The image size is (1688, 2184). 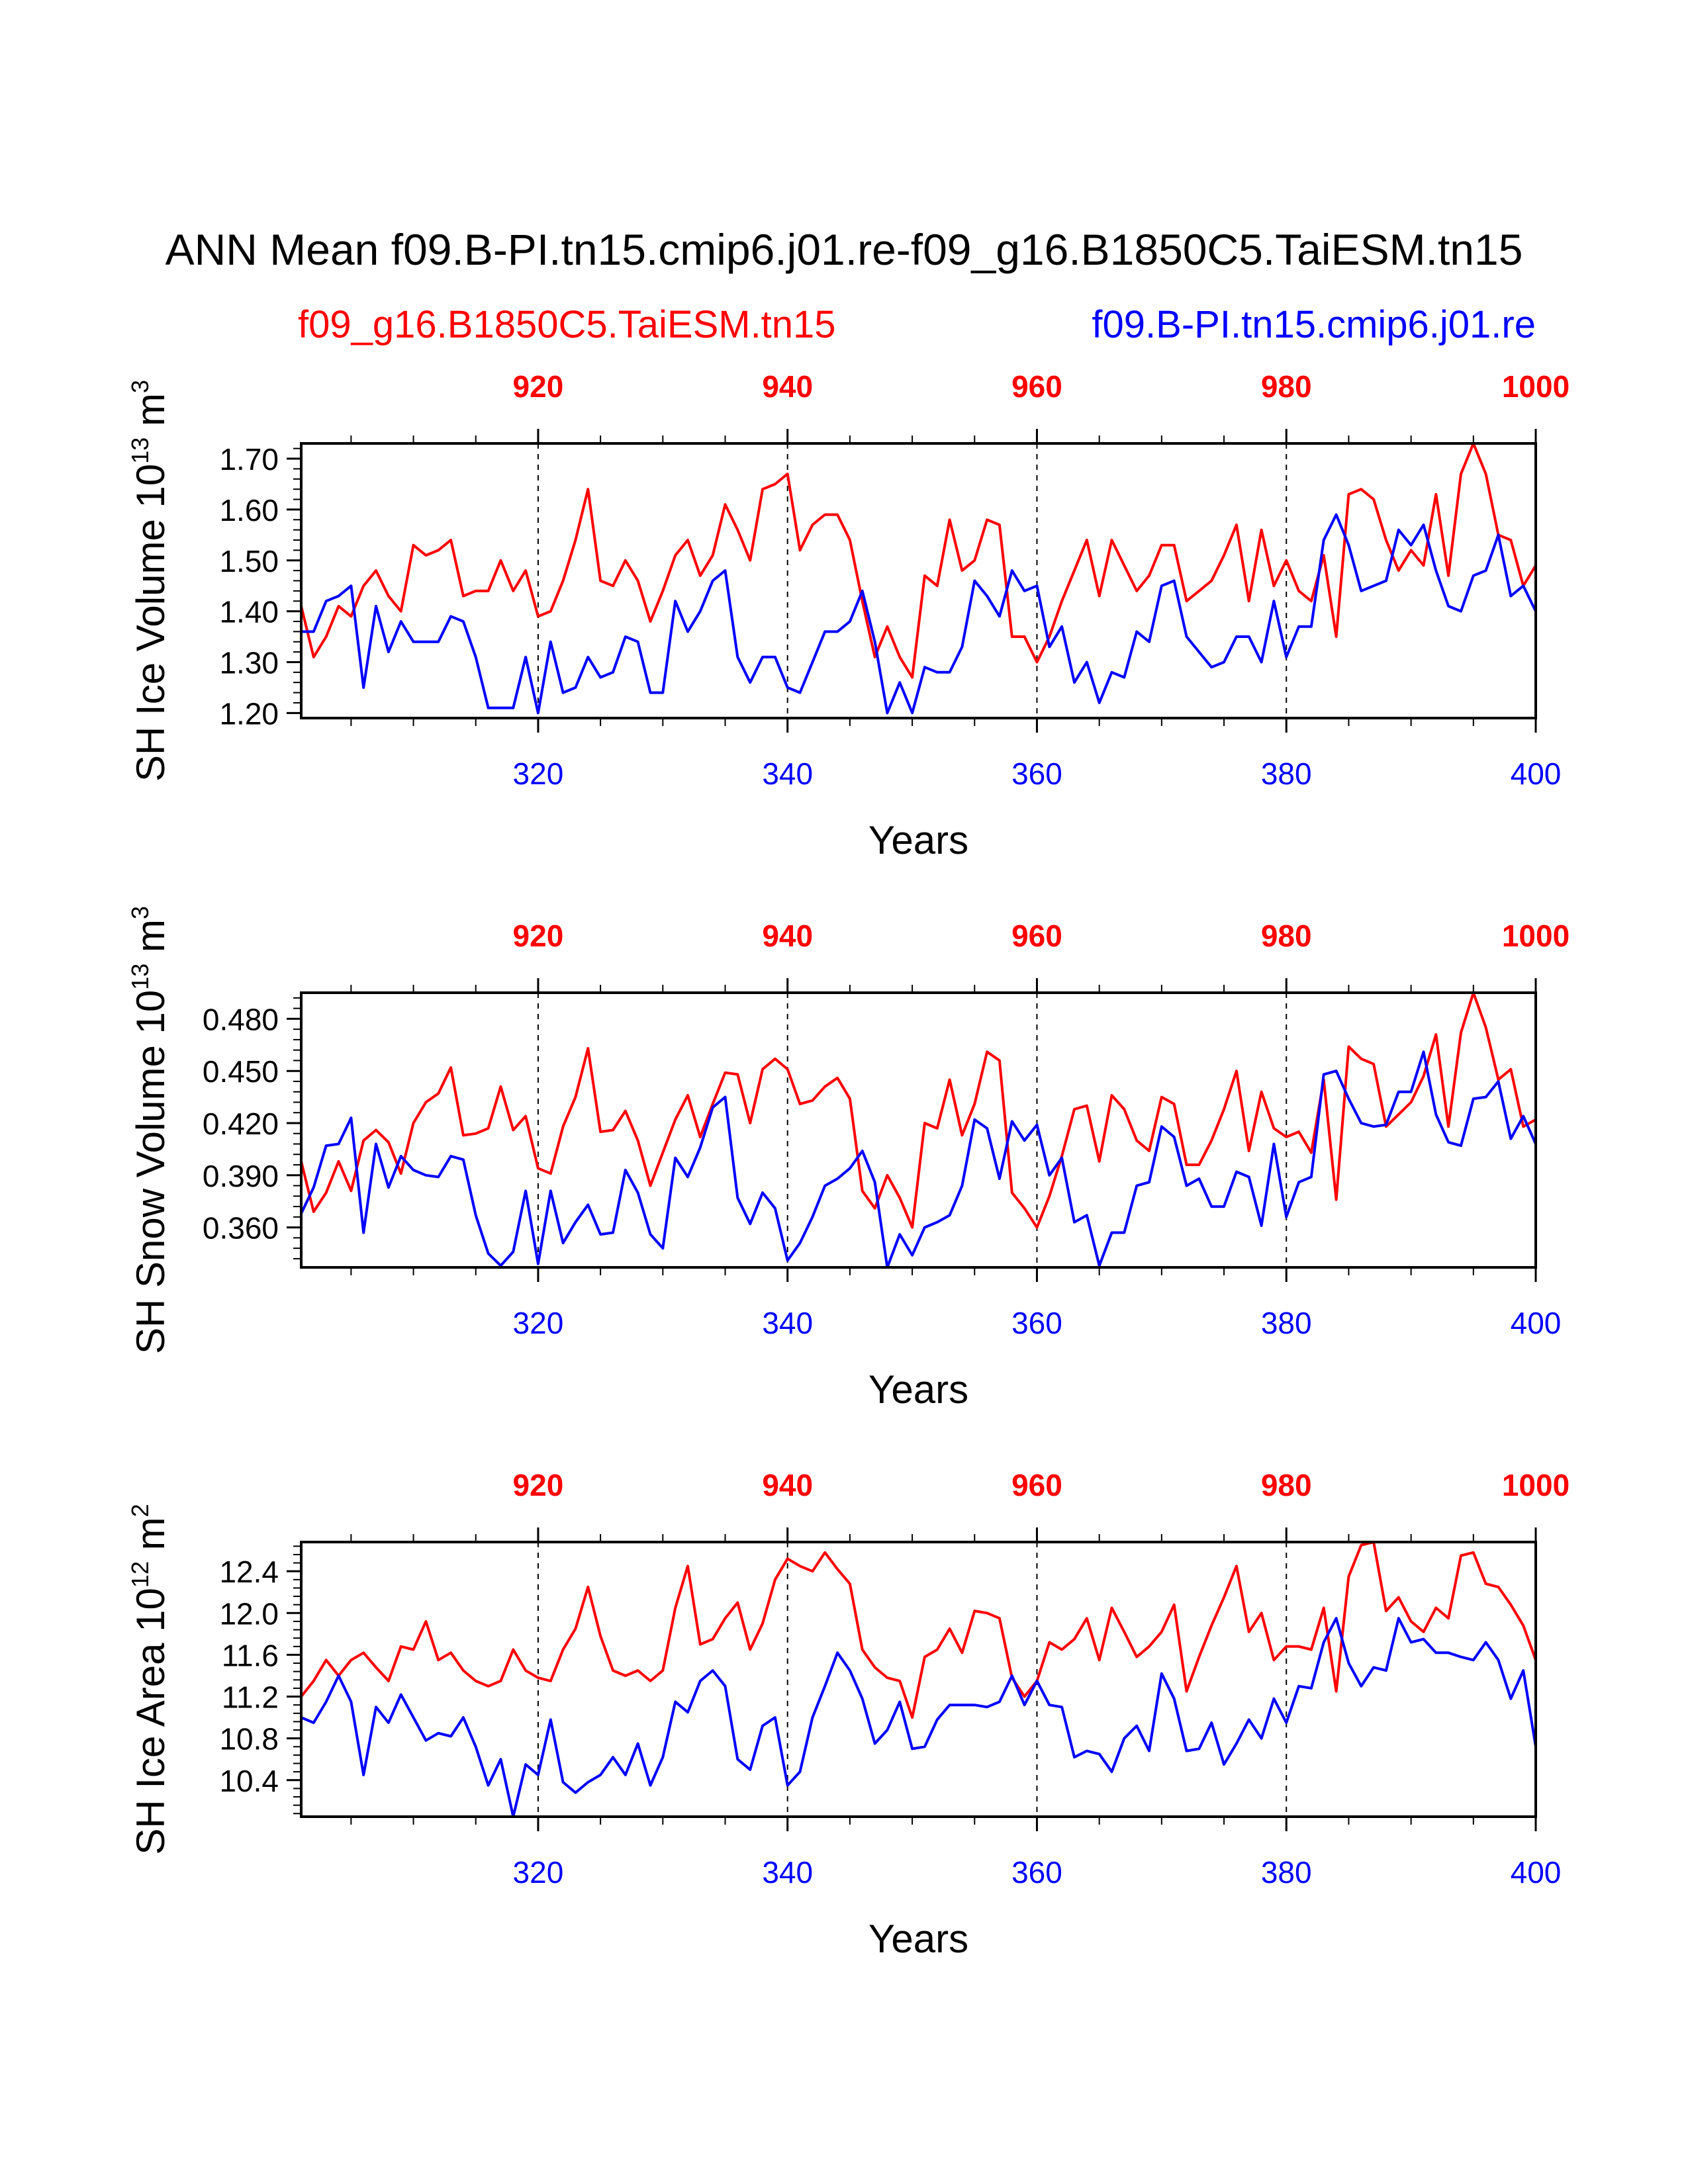 I want to click on y-tick-label: 10.4, so click(x=249, y=1781).